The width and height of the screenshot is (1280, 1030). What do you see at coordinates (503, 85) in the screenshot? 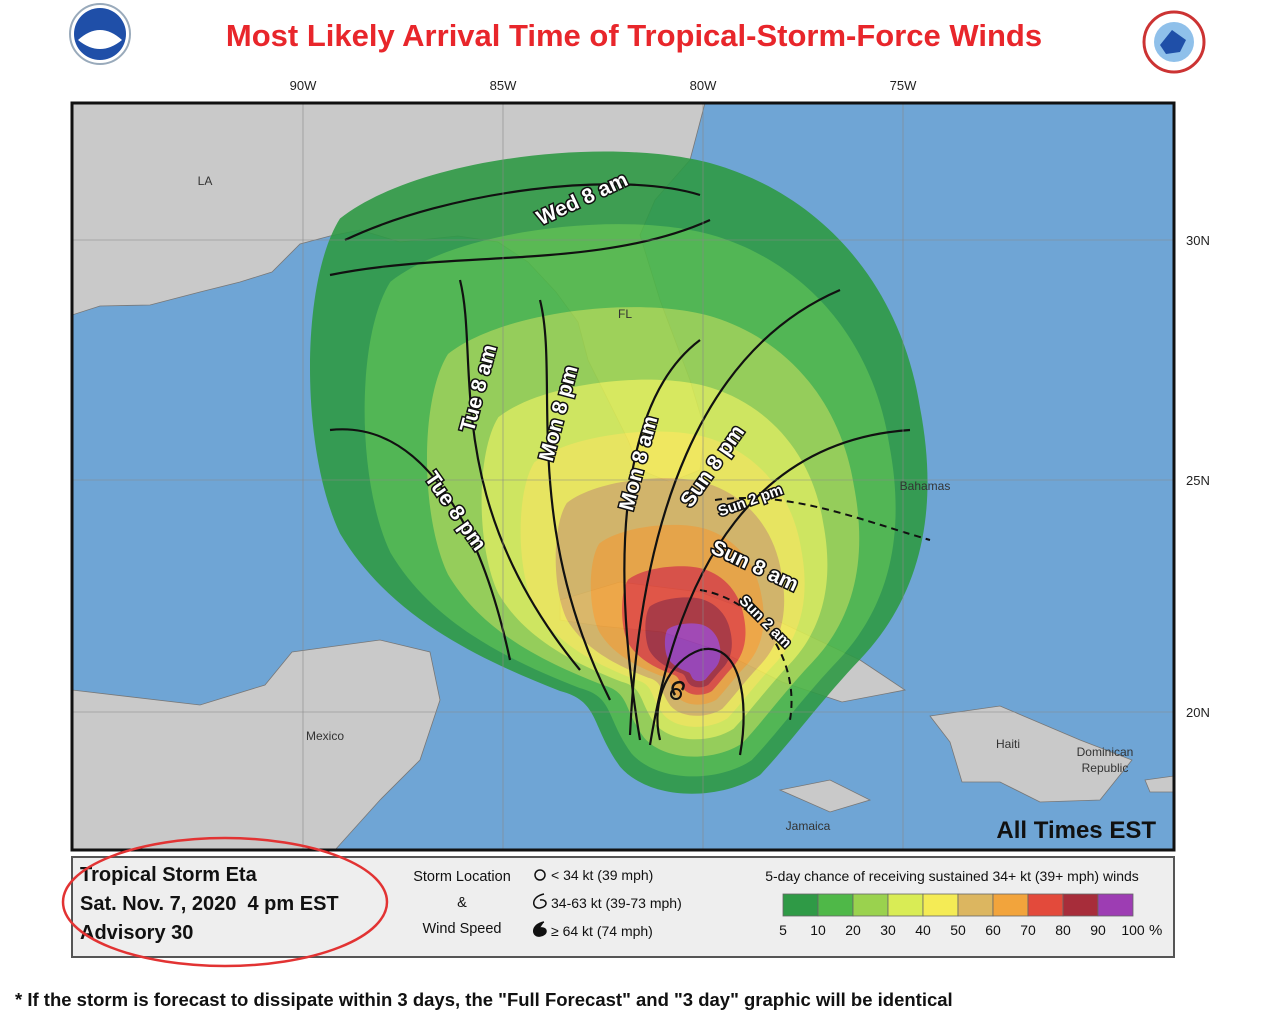
I see `longitude-label: 85W` at bounding box center [503, 85].